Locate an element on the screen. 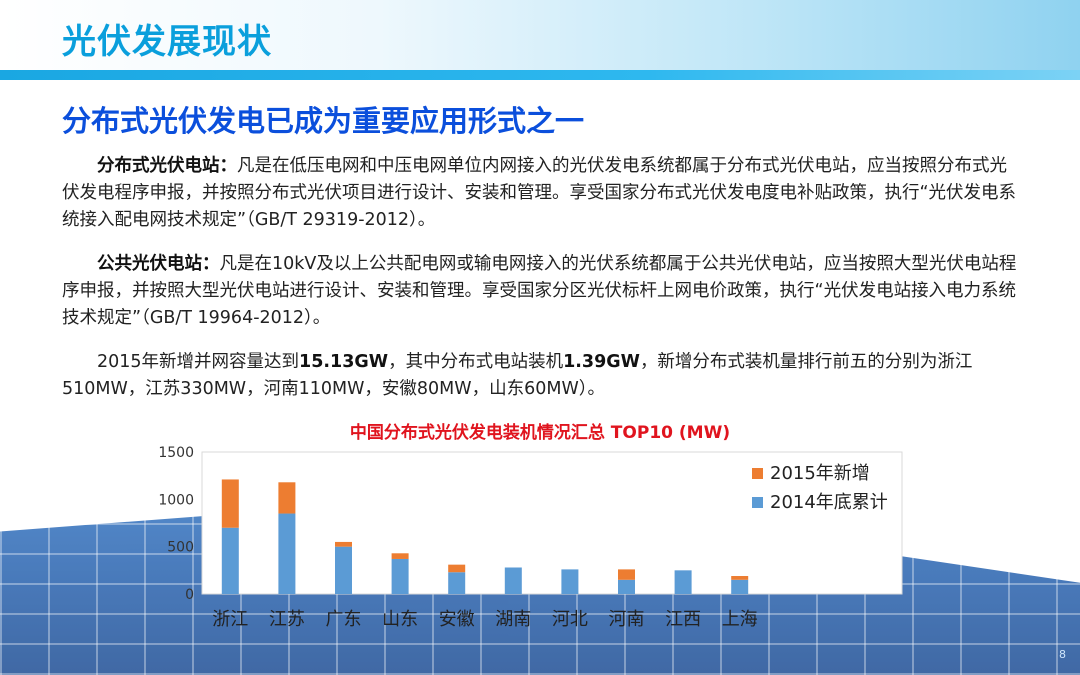 Image resolution: width=1080 pixels, height=675 pixels. plot-area is located at coordinates (552, 523).